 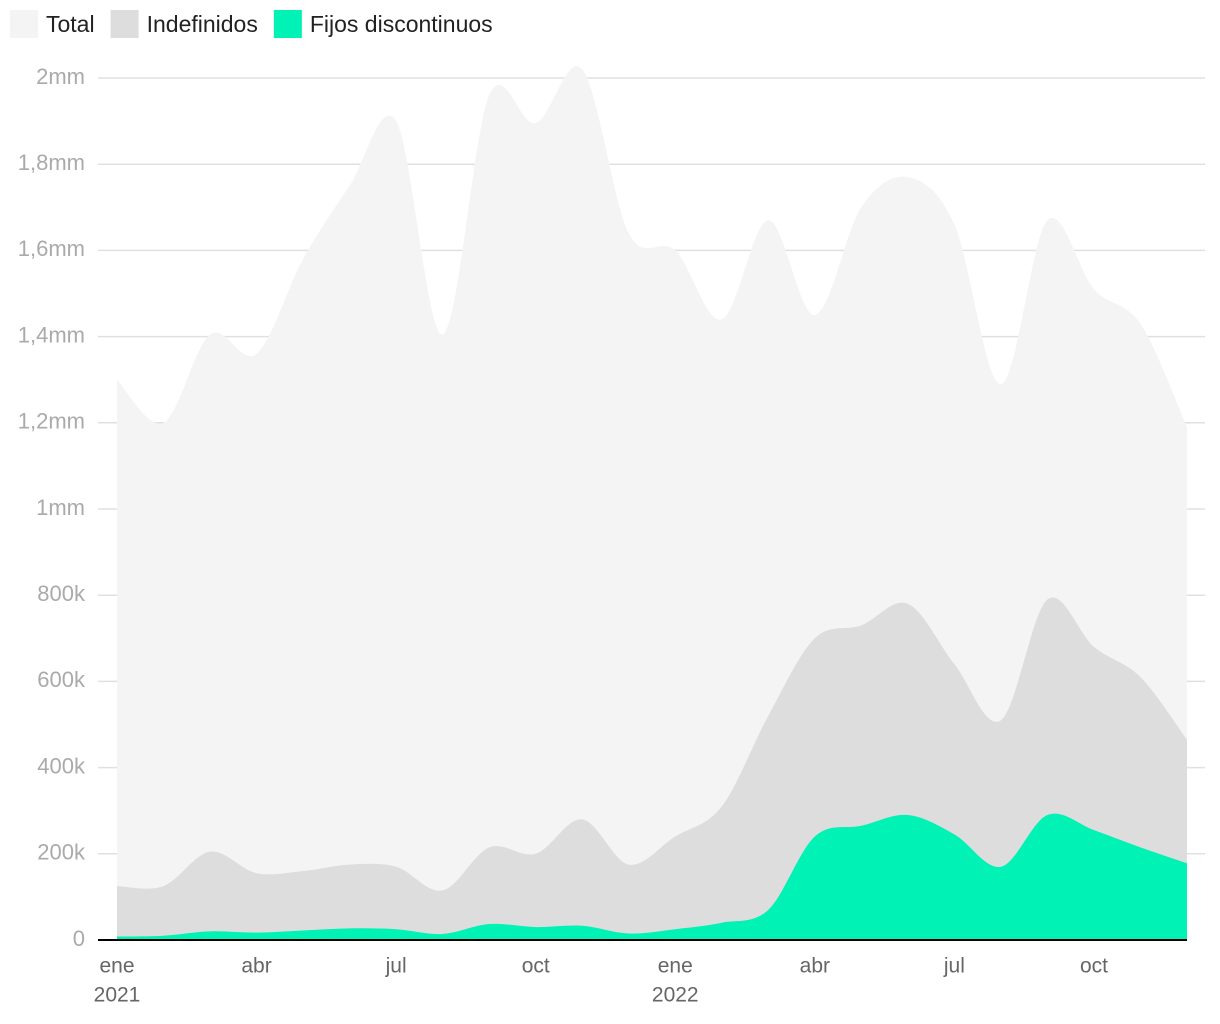 What do you see at coordinates (51, 248) in the screenshot?
I see `y-tick-label: 1,6mm` at bounding box center [51, 248].